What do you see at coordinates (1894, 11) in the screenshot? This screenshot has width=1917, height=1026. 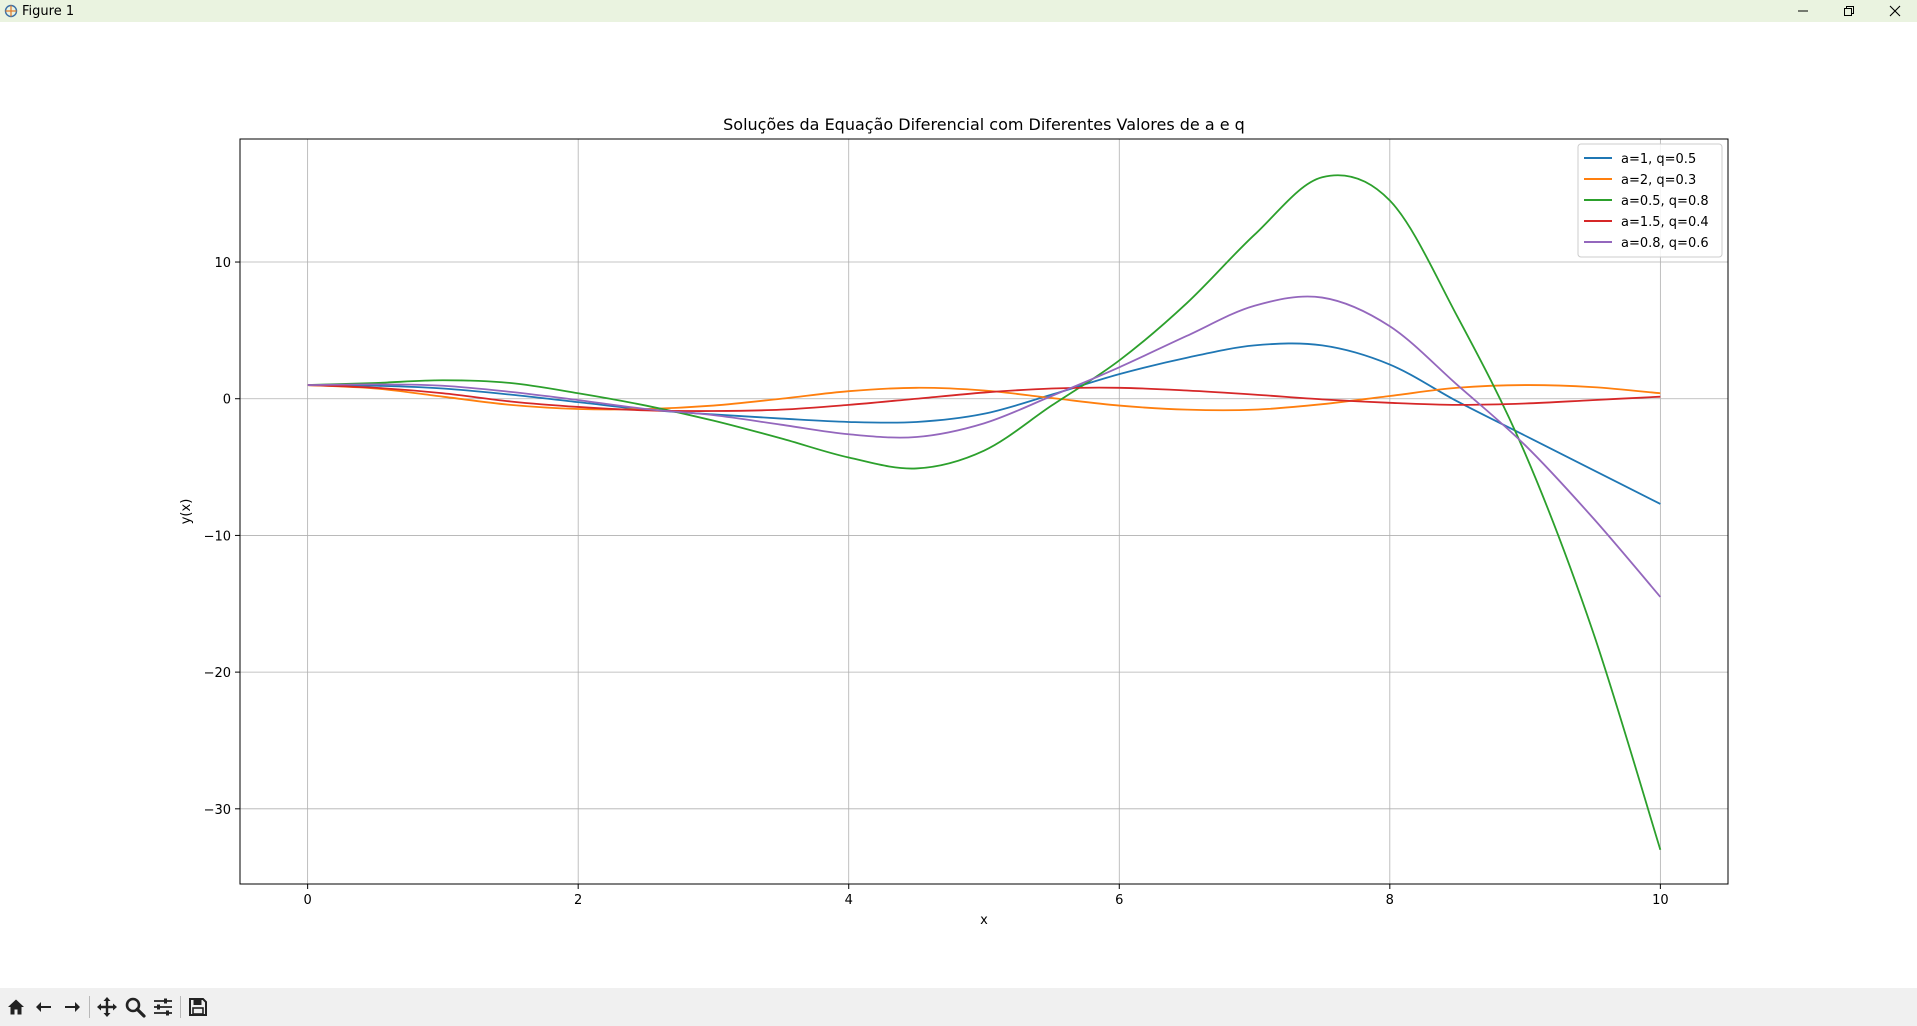 I see `close-icon` at bounding box center [1894, 11].